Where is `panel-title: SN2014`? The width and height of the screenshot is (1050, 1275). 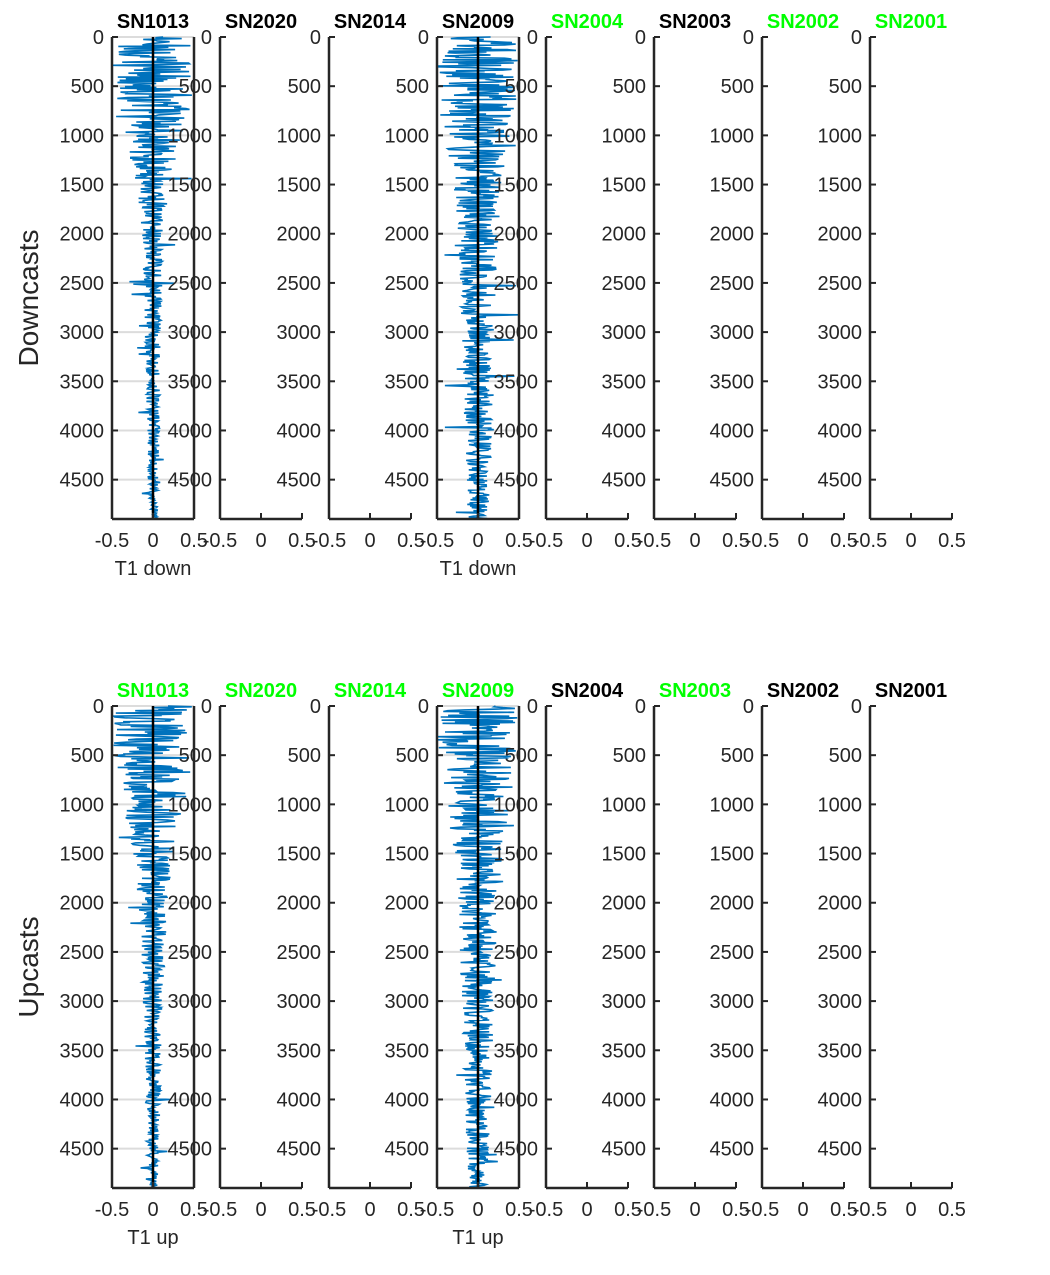 panel-title: SN2014 is located at coordinates (370, 22).